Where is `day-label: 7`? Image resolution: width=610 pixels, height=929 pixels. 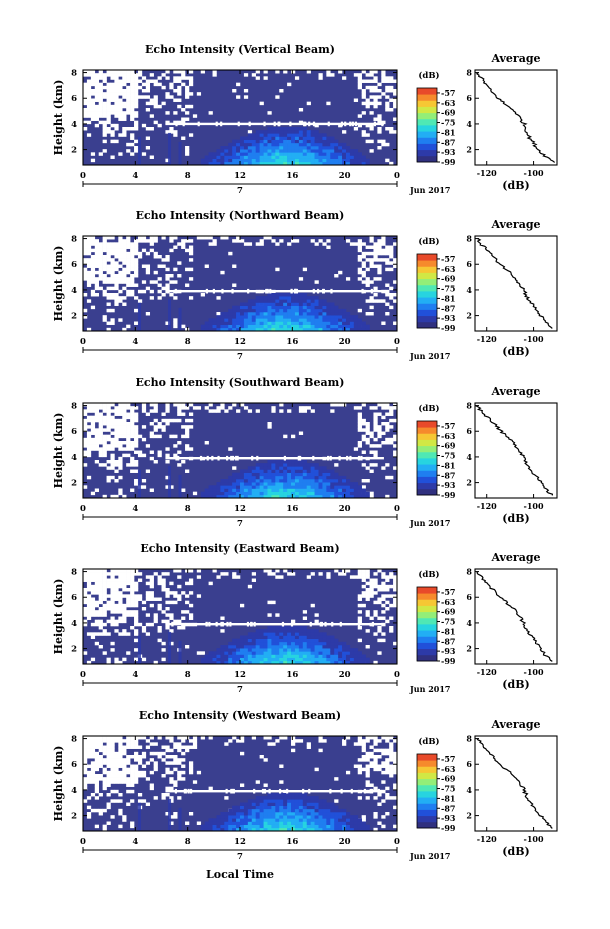
day-label: 7 is located at coordinates (240, 357).